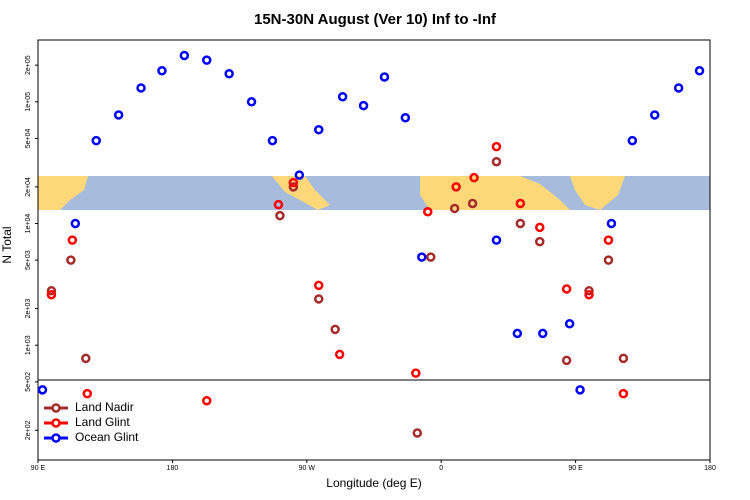 The height and width of the screenshot is (500, 750). I want to click on y-tick-label: 1e+03, so click(28, 345).